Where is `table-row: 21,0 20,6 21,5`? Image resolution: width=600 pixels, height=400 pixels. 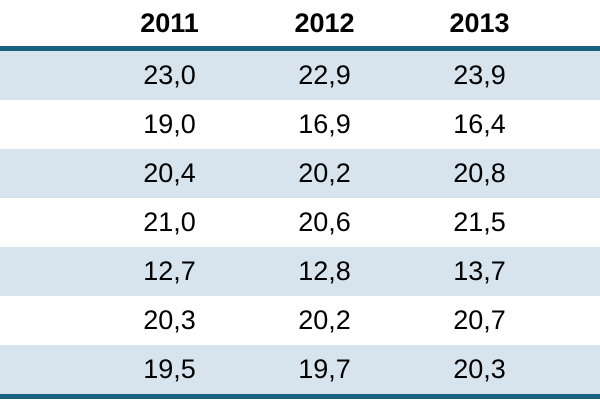 table-row: 21,0 20,6 21,5 is located at coordinates (300, 222).